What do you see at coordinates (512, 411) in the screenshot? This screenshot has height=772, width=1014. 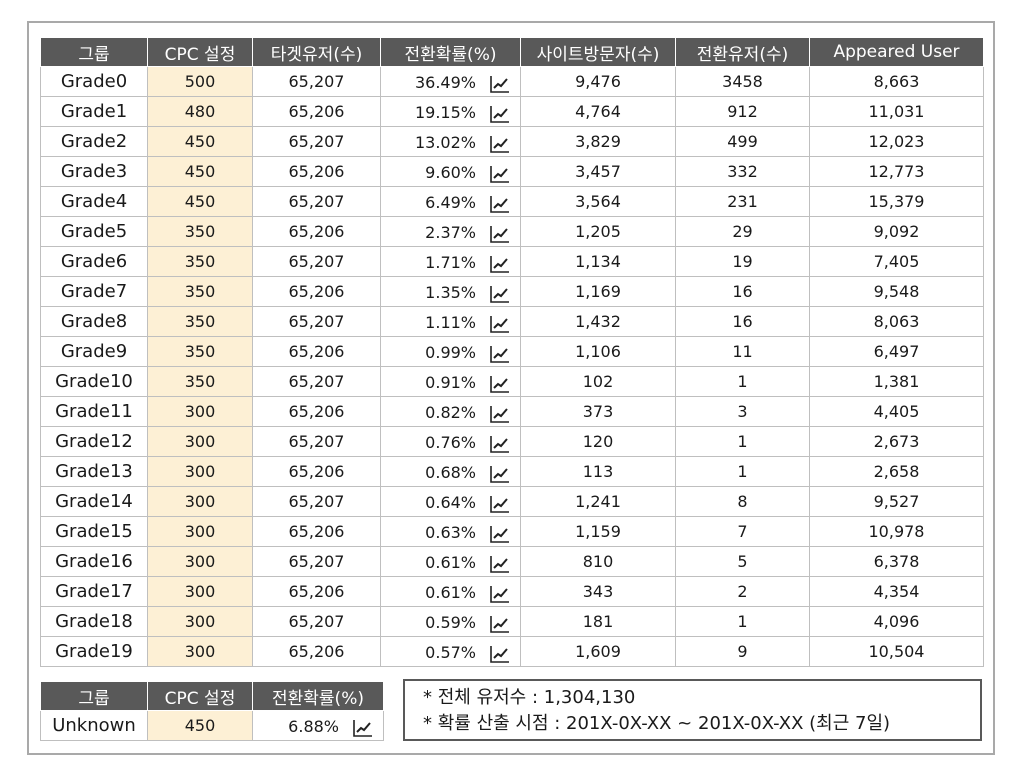 I see `table-row: Grade11 300 65,206 0.82% 373 3 4,405` at bounding box center [512, 411].